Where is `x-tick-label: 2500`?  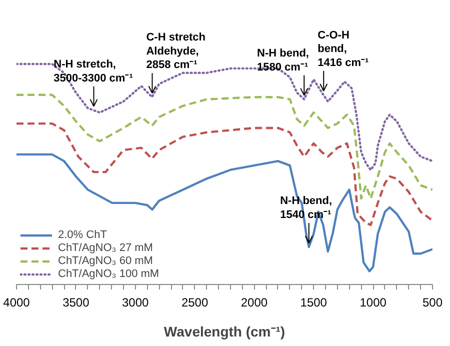
x-tick-label: 2500 is located at coordinates (194, 303).